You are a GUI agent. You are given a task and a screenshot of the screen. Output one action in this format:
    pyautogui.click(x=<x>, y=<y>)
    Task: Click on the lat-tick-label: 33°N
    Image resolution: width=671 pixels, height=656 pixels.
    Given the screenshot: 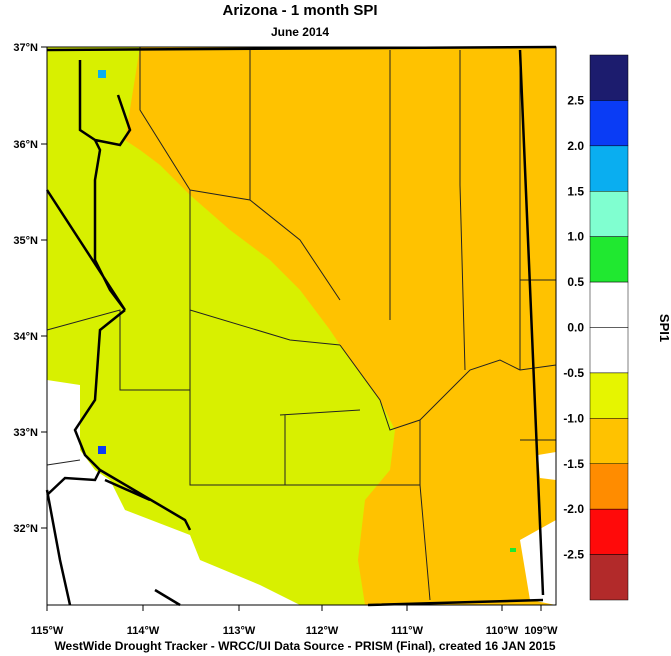 What is the action you would take?
    pyautogui.click(x=25, y=433)
    